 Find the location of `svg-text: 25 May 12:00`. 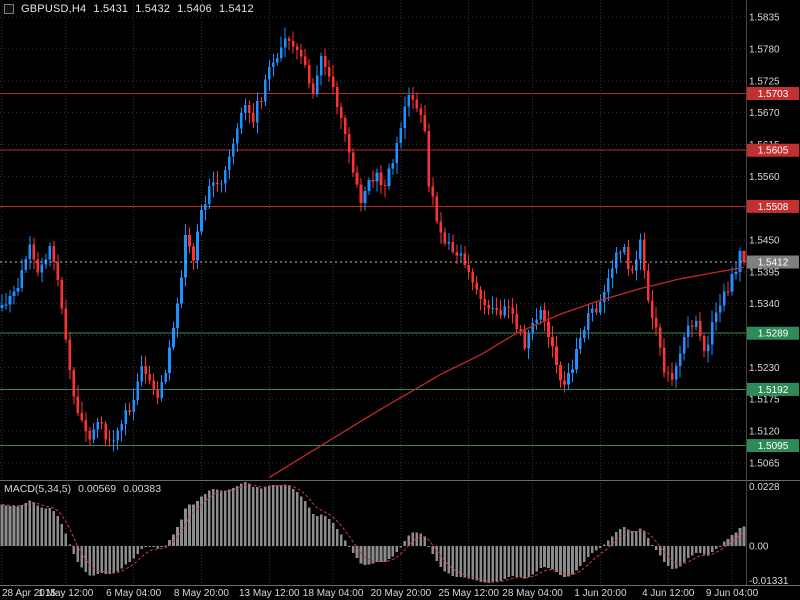

svg-text: 25 May 12:00 is located at coordinates (468, 593).